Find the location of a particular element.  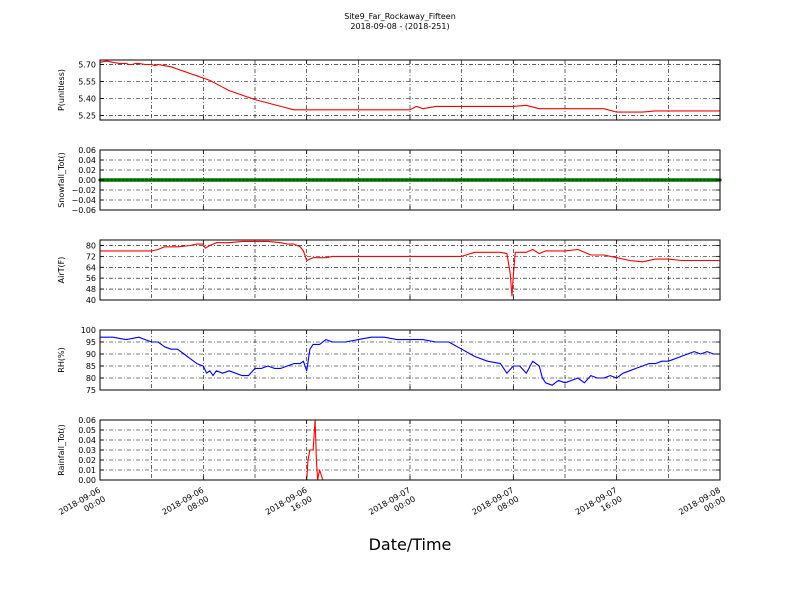

y-tick-label: 0.03 is located at coordinates (87, 450).